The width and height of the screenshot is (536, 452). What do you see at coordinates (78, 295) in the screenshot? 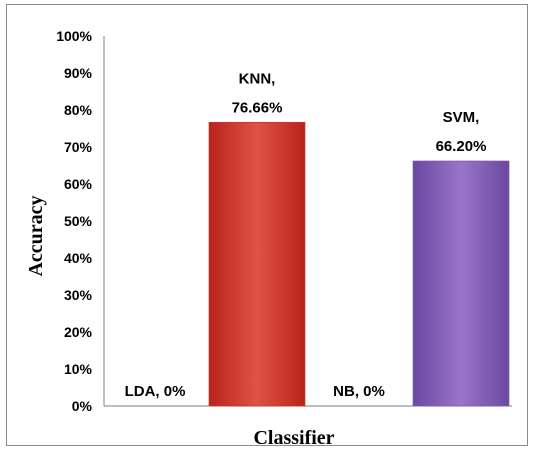
I see `y-tick-label: 30%` at bounding box center [78, 295].